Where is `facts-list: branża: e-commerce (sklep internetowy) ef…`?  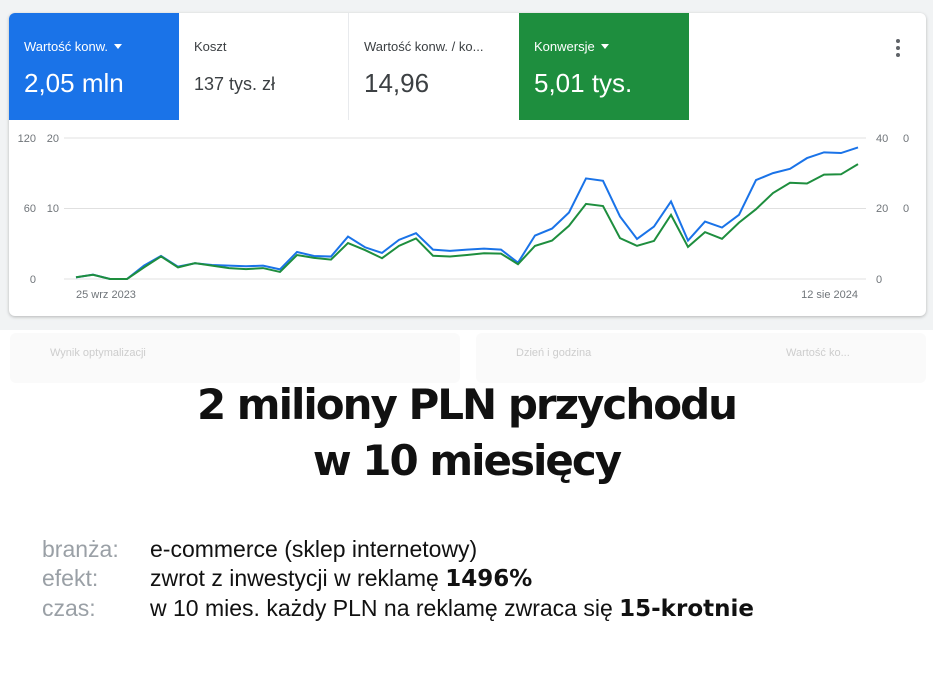 facts-list: branża: e-commerce (sklep internetowy) ef… is located at coordinates (398, 579).